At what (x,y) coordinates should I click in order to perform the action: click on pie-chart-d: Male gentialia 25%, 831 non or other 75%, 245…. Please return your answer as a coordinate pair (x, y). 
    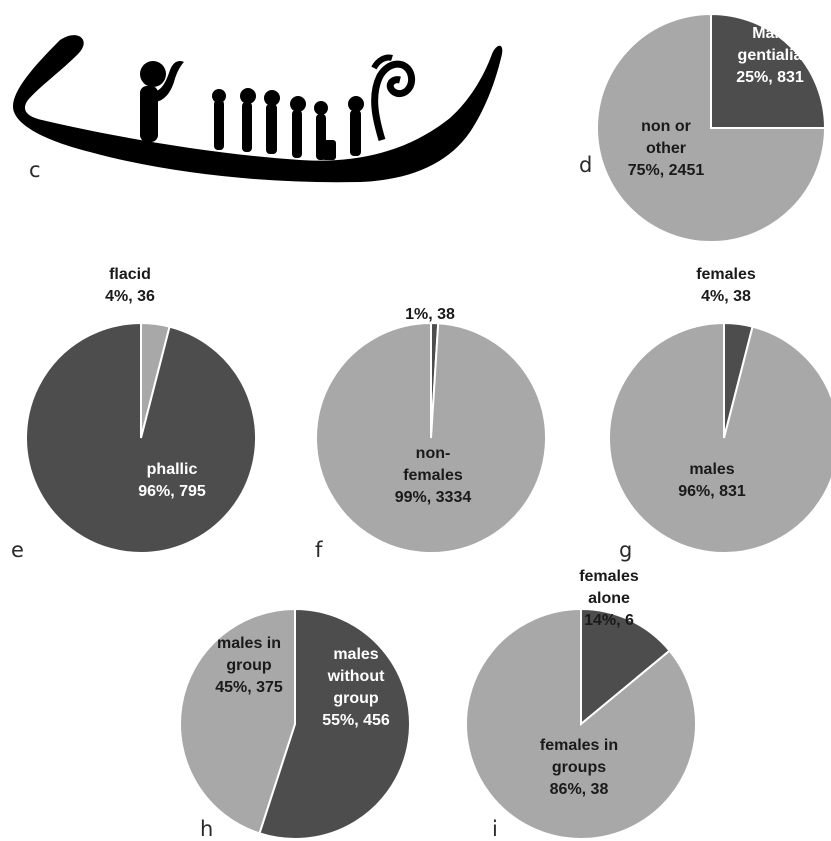
    Looking at the image, I should click on (711, 127).